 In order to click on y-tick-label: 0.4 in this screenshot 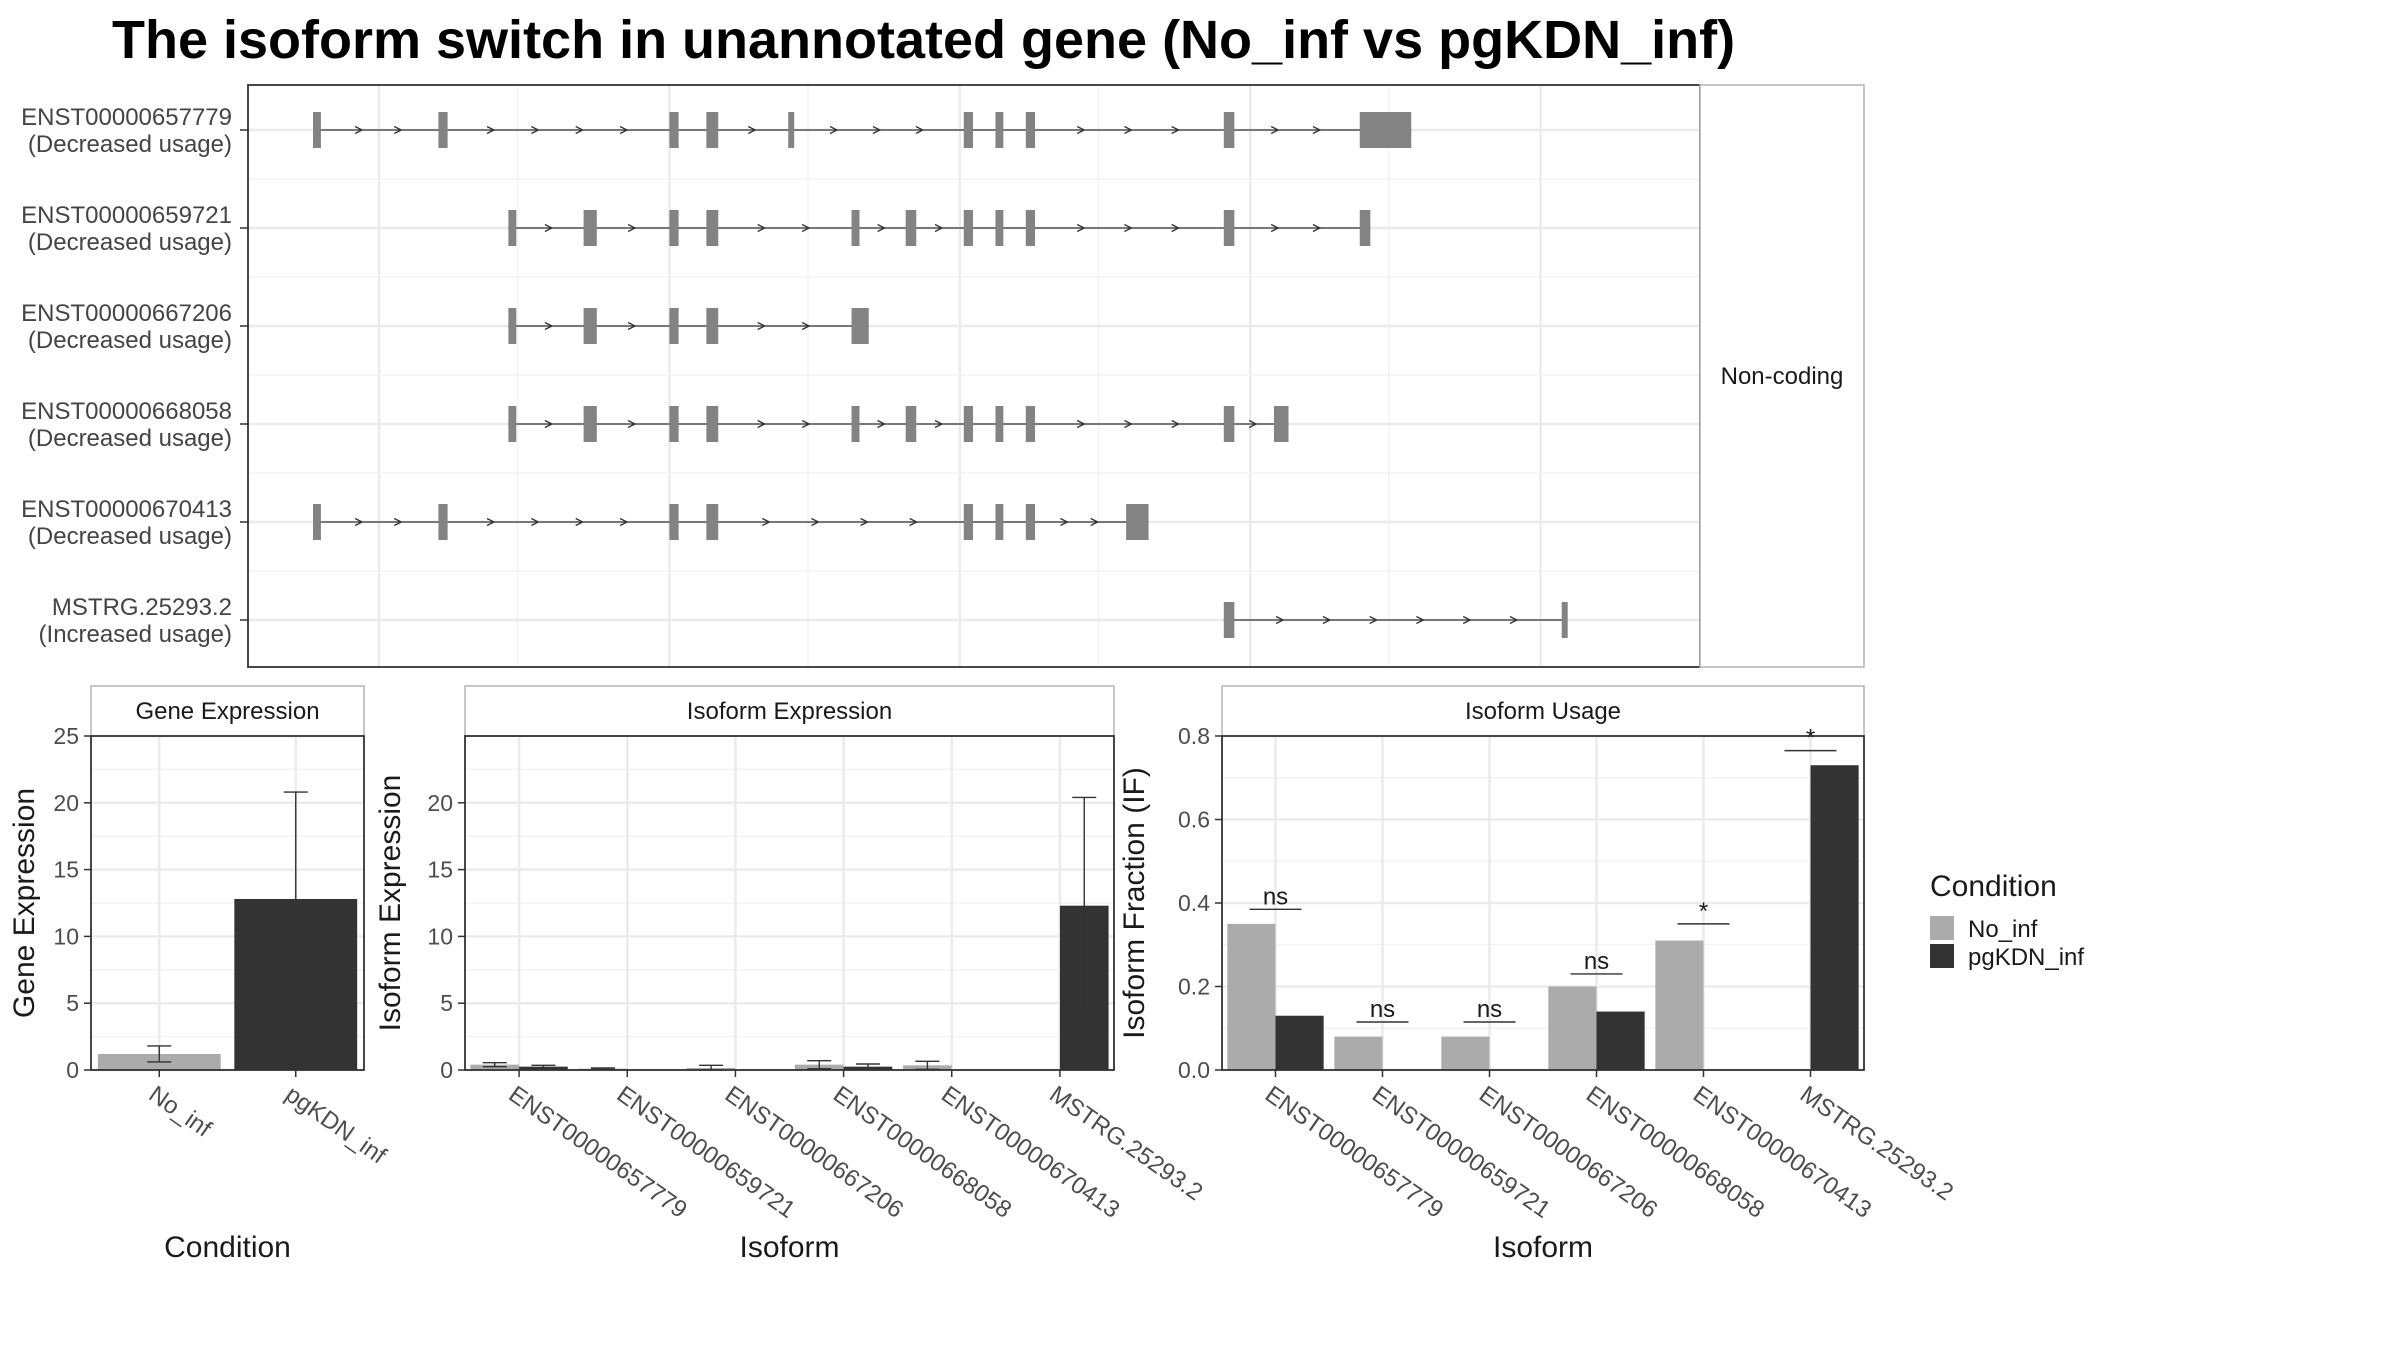, I will do `click(1194, 903)`.